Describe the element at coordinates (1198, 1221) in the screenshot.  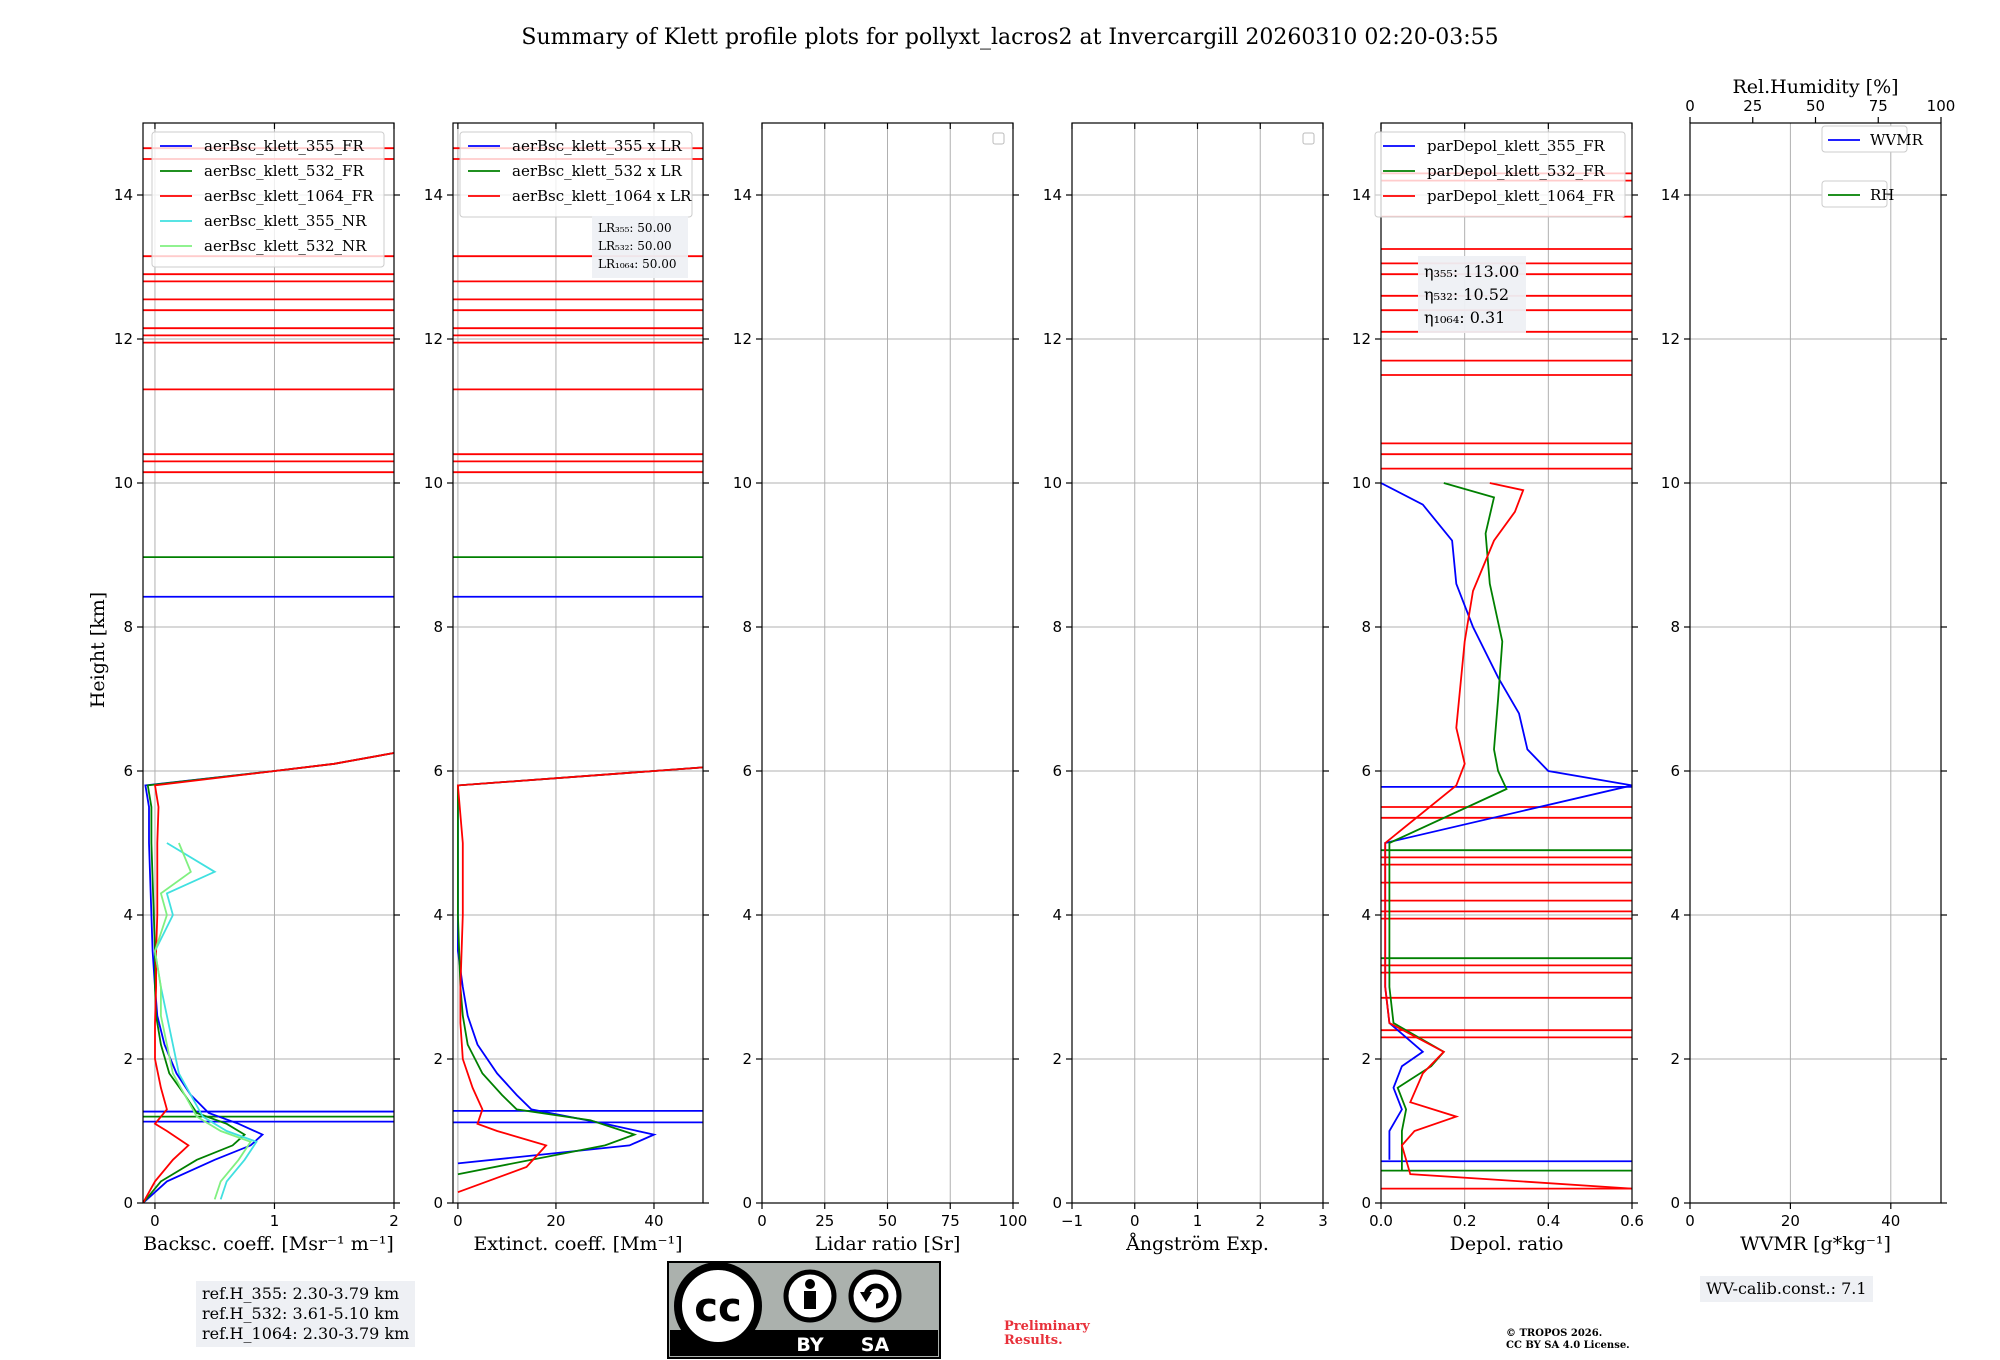
I see `ang-xtick-label-2: 1` at that location.